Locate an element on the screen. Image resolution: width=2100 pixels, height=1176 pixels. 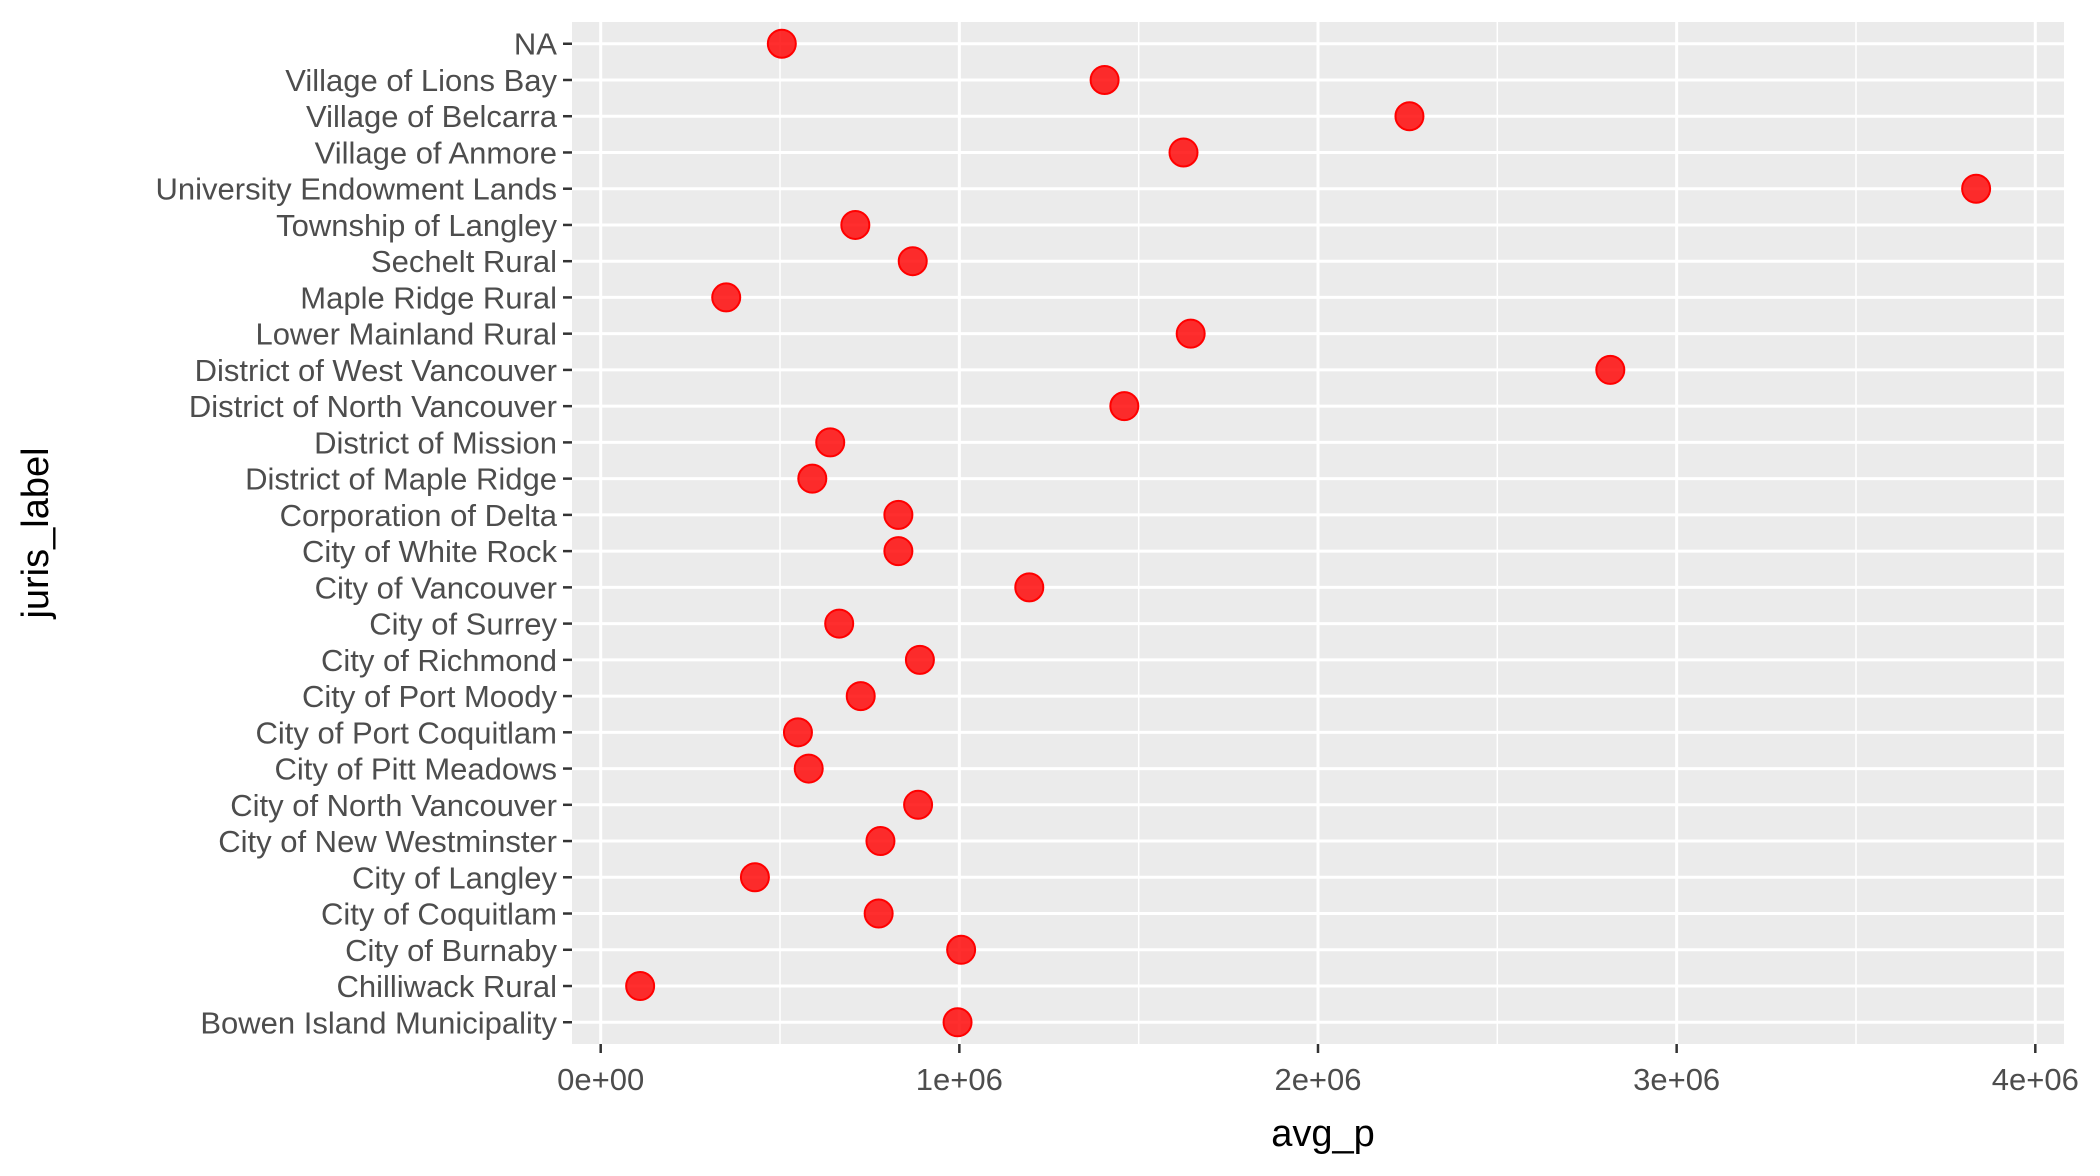
y-tick-label: Sechelt Rural is located at coordinates (464, 261).